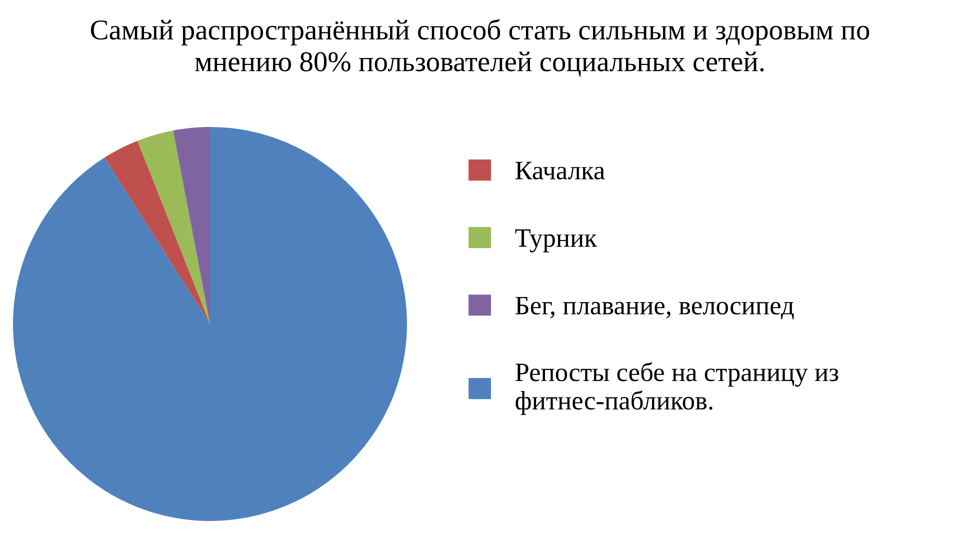 The height and width of the screenshot is (542, 960). I want to click on legend-label: Качалка, so click(560, 171).